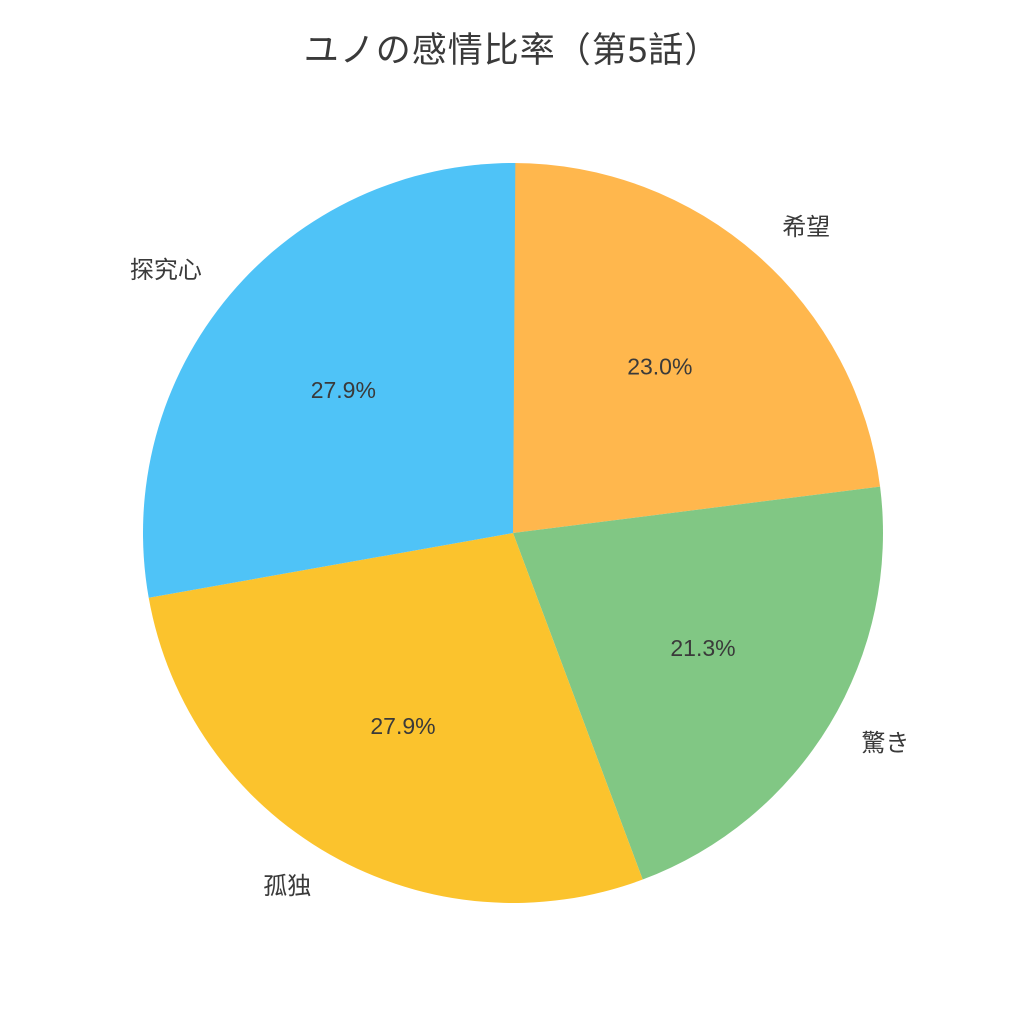  What do you see at coordinates (166, 270) in the screenshot?
I see `slice-label-4: 探究心` at bounding box center [166, 270].